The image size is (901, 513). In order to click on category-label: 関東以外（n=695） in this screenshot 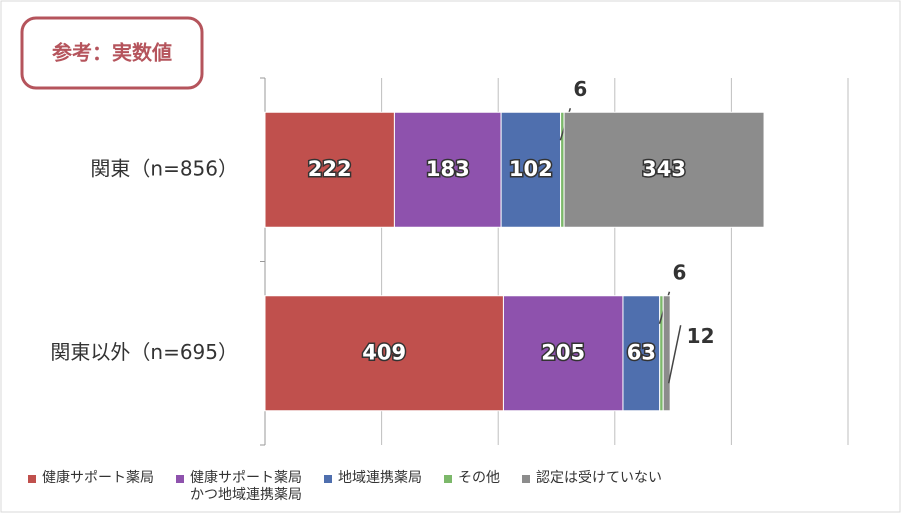, I will do `click(144, 352)`.